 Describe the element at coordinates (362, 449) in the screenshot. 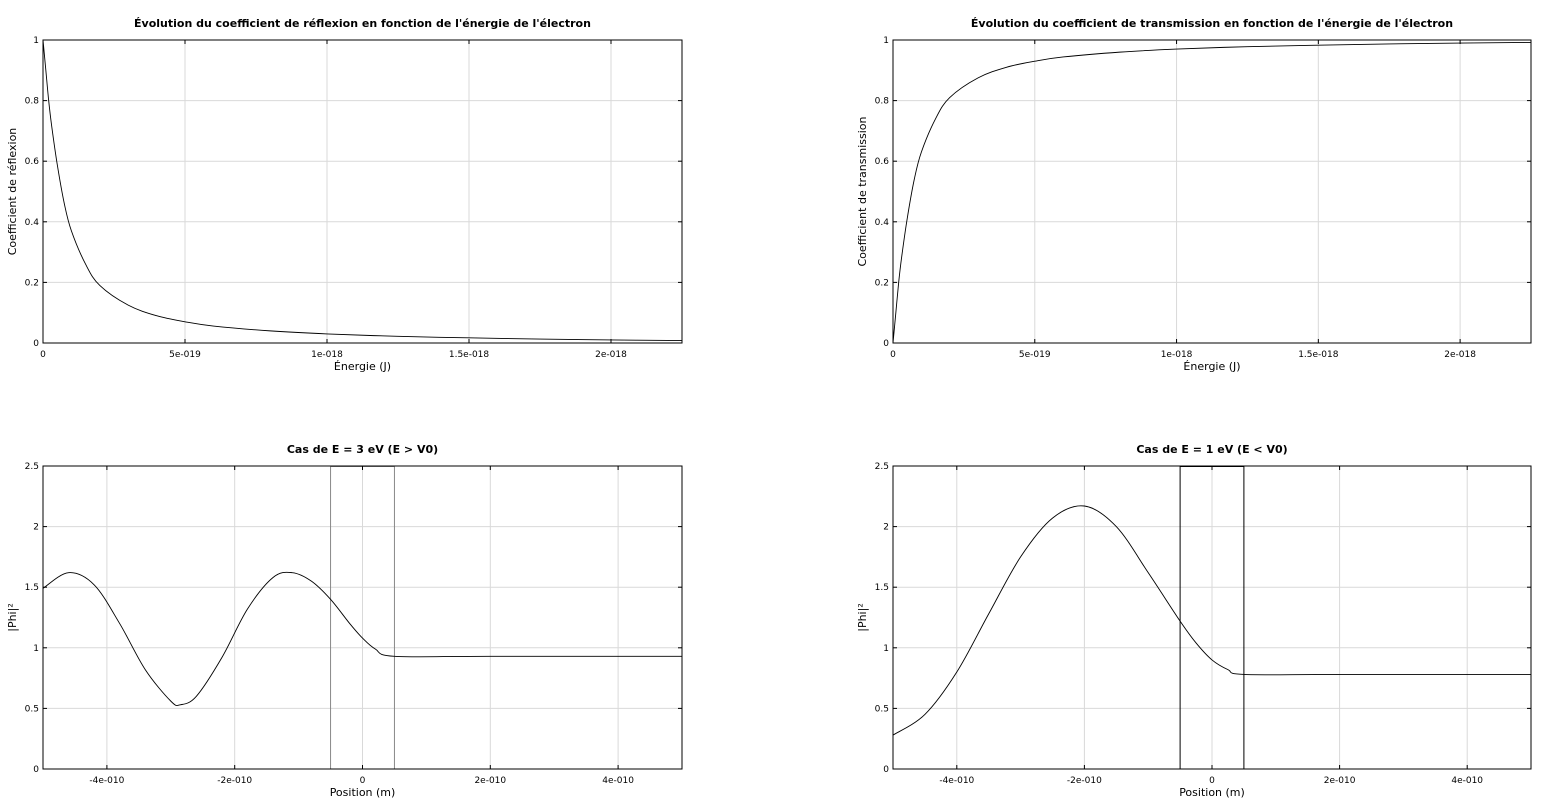

I see `chart-title: Cas de E = 3 eV (E > V0)` at that location.